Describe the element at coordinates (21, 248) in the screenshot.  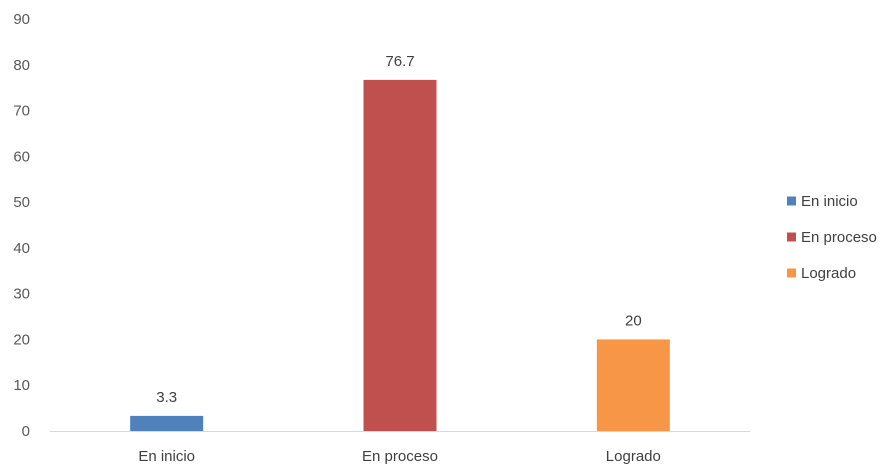
I see `y-tick-label: 40` at that location.